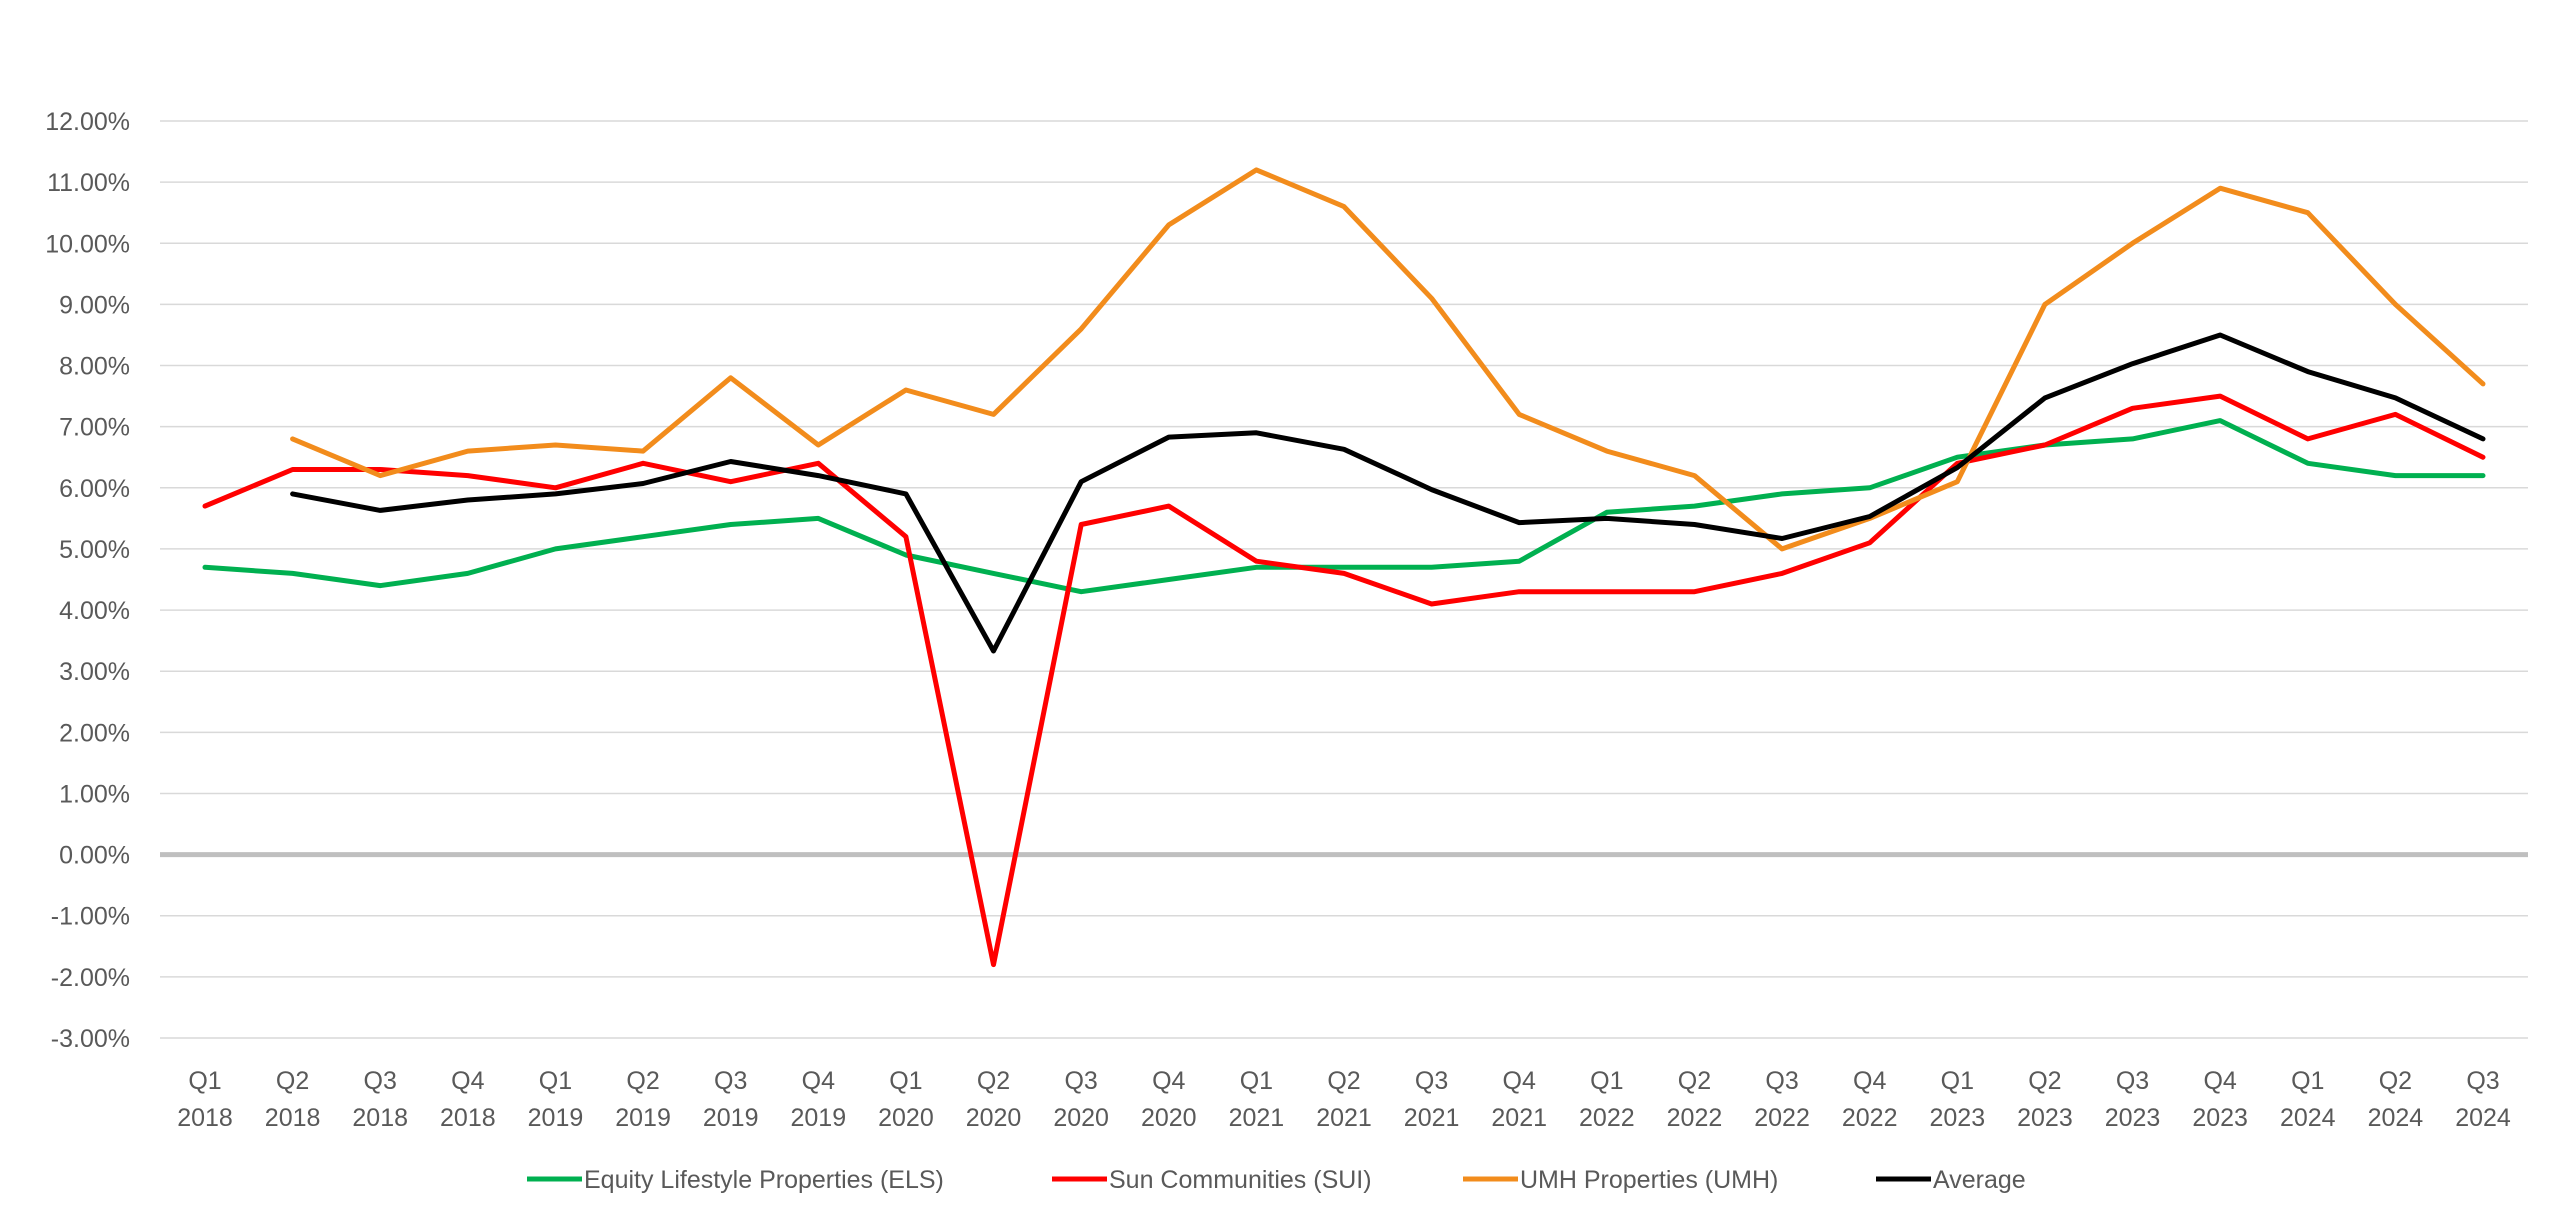 The width and height of the screenshot is (2560, 1227). I want to click on y-tick-label: 10.00%, so click(87, 244).